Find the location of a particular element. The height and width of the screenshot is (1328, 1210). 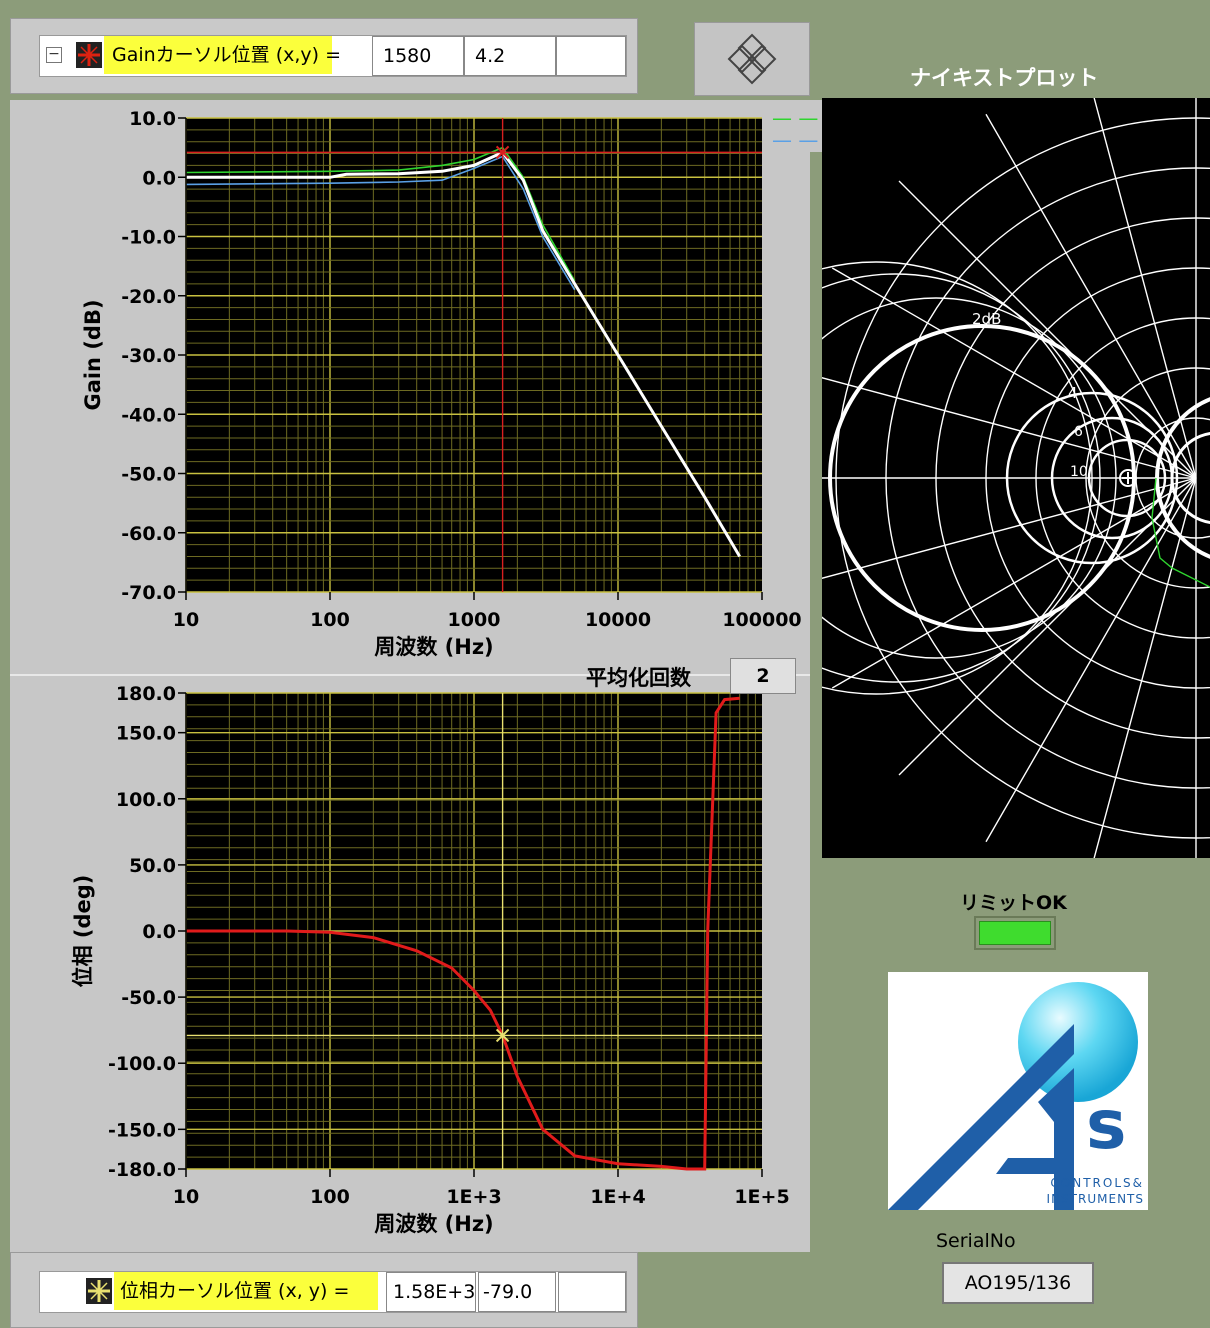

phase-cursor-bar: 位相カーソル位置 (x, y) = 1.58E+3 -79.0 is located at coordinates (324, 1290).